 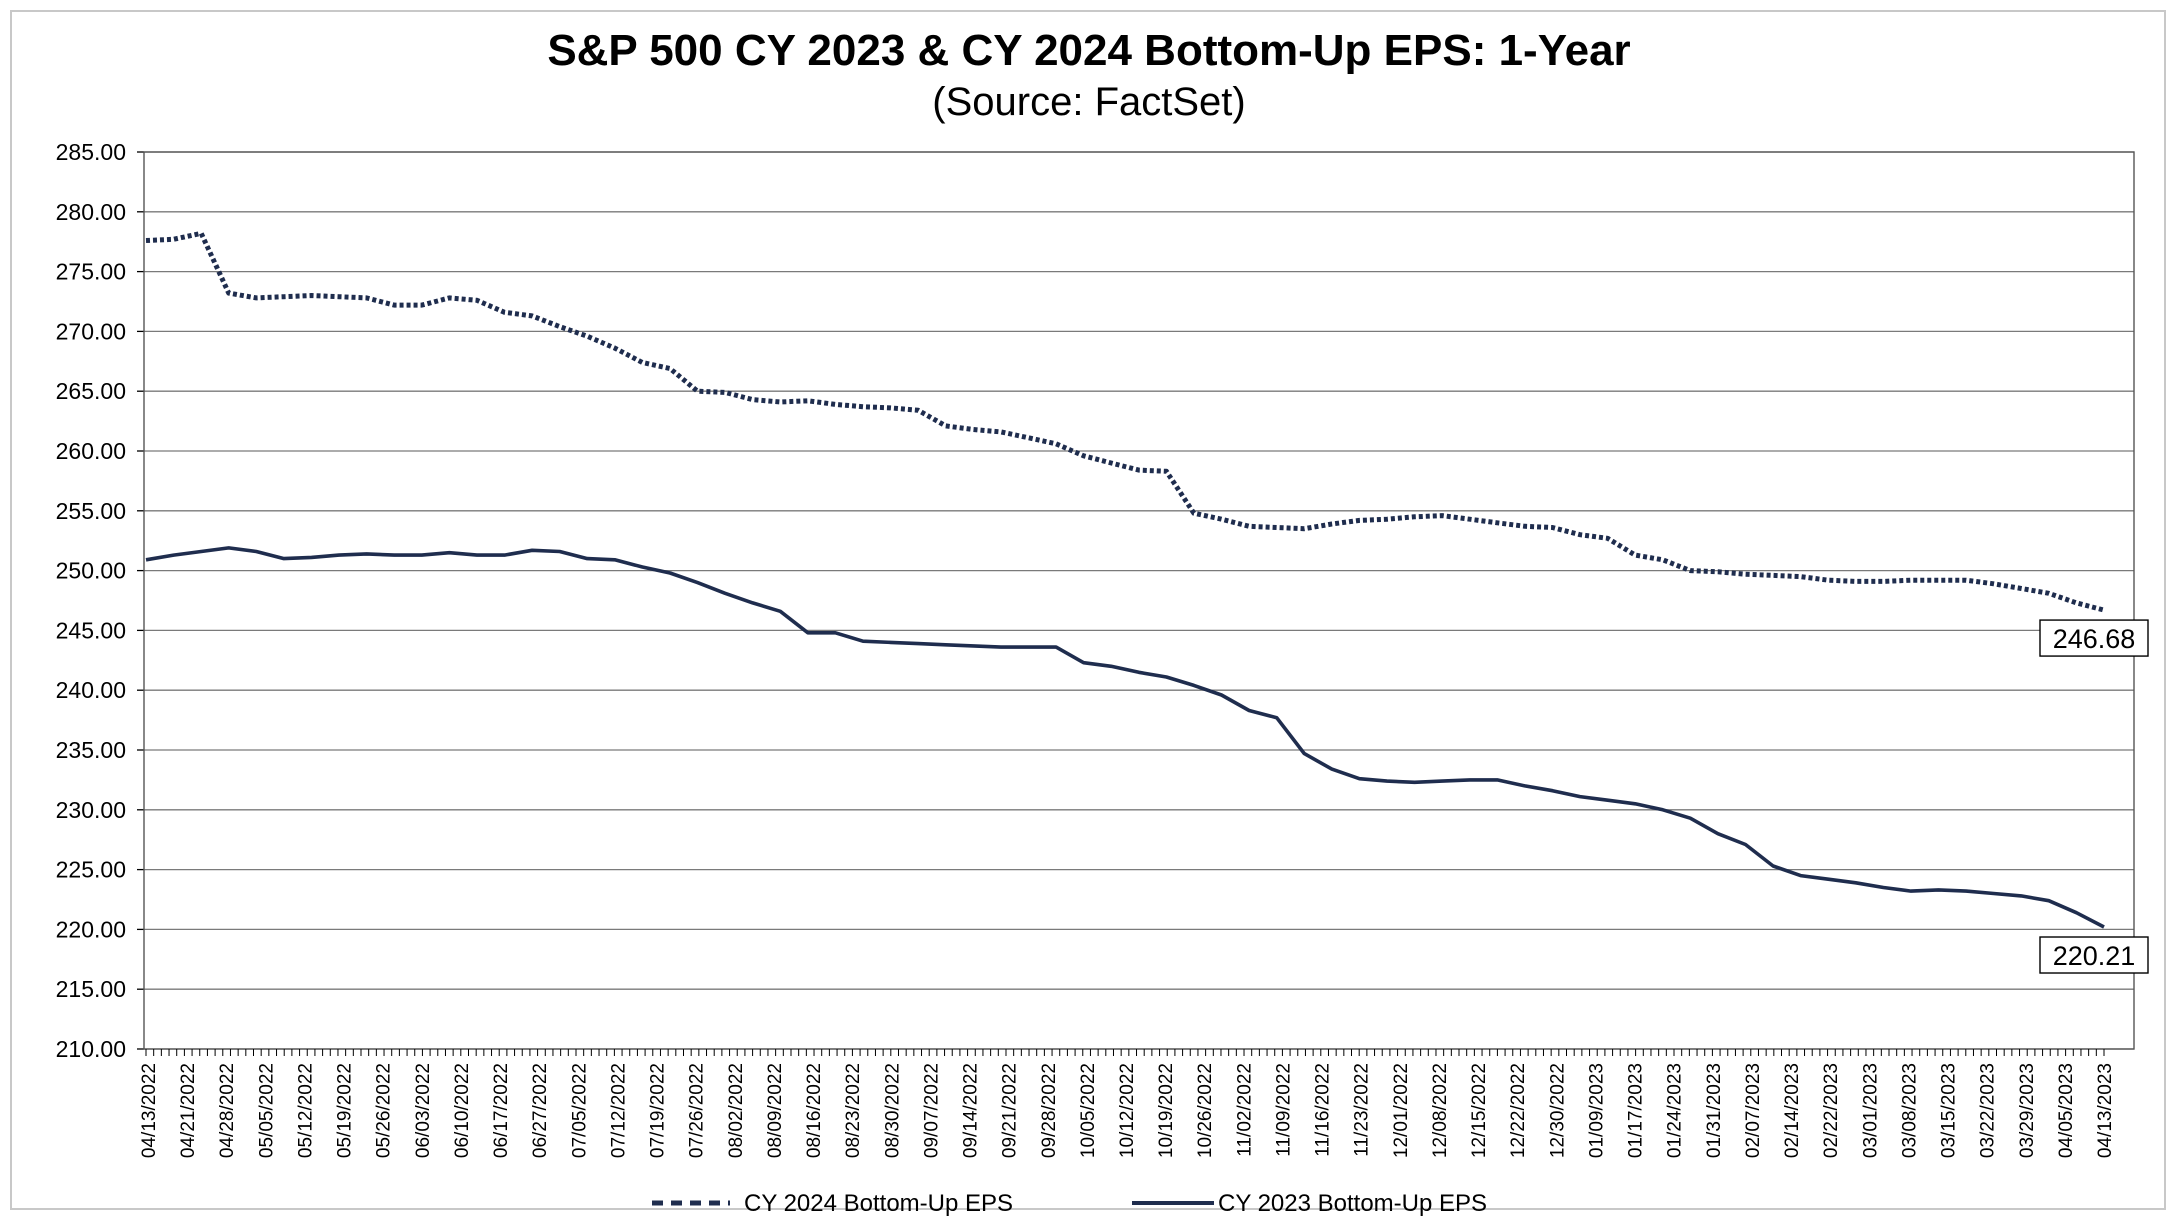 What do you see at coordinates (91, 690) in the screenshot?
I see `y-tick-label: 240.00` at bounding box center [91, 690].